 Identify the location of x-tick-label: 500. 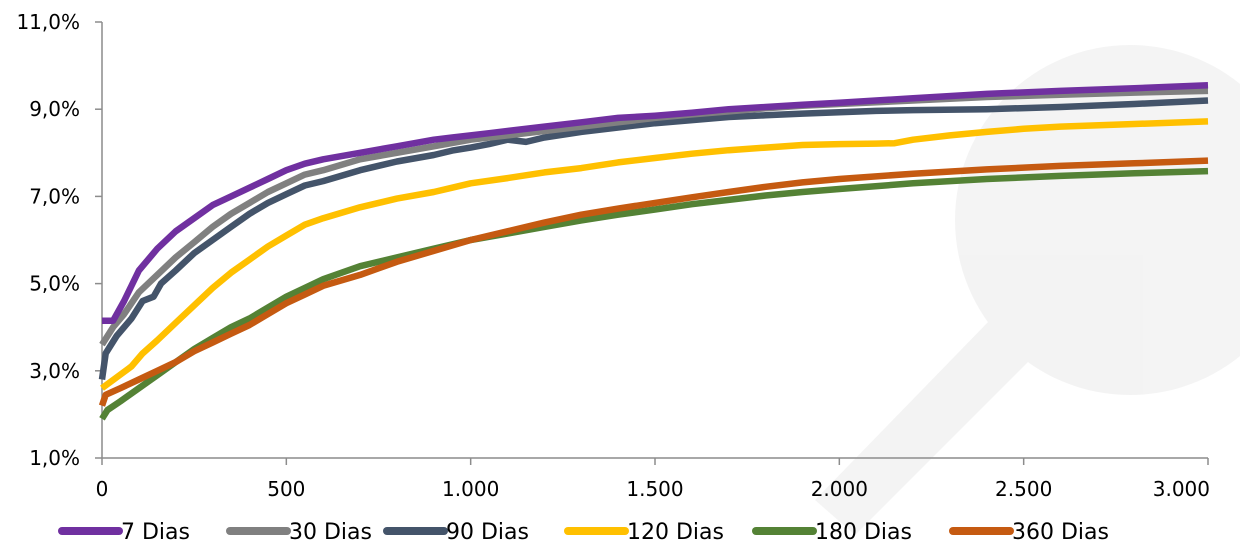
(286, 489).